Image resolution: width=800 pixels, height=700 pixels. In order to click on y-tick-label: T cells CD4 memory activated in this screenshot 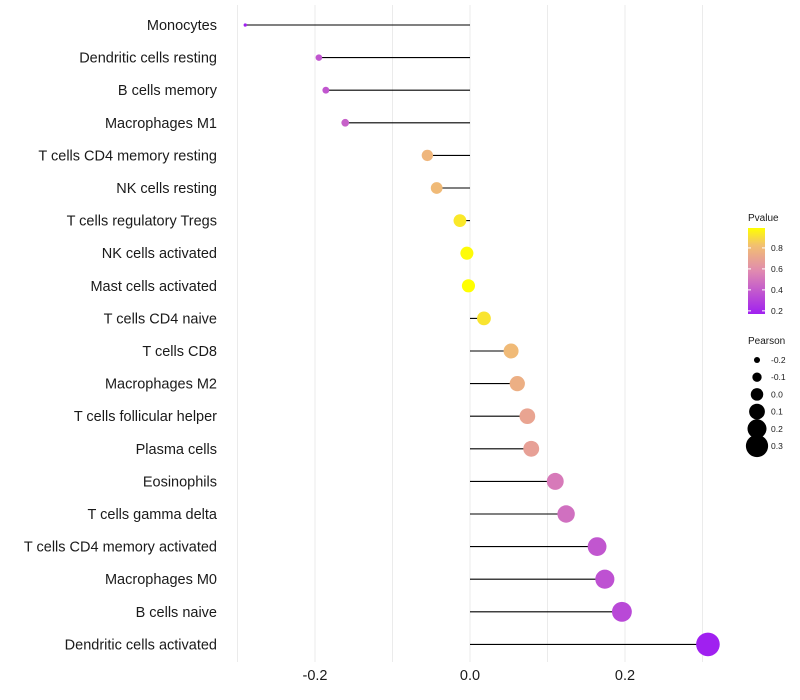, I will do `click(120, 548)`.